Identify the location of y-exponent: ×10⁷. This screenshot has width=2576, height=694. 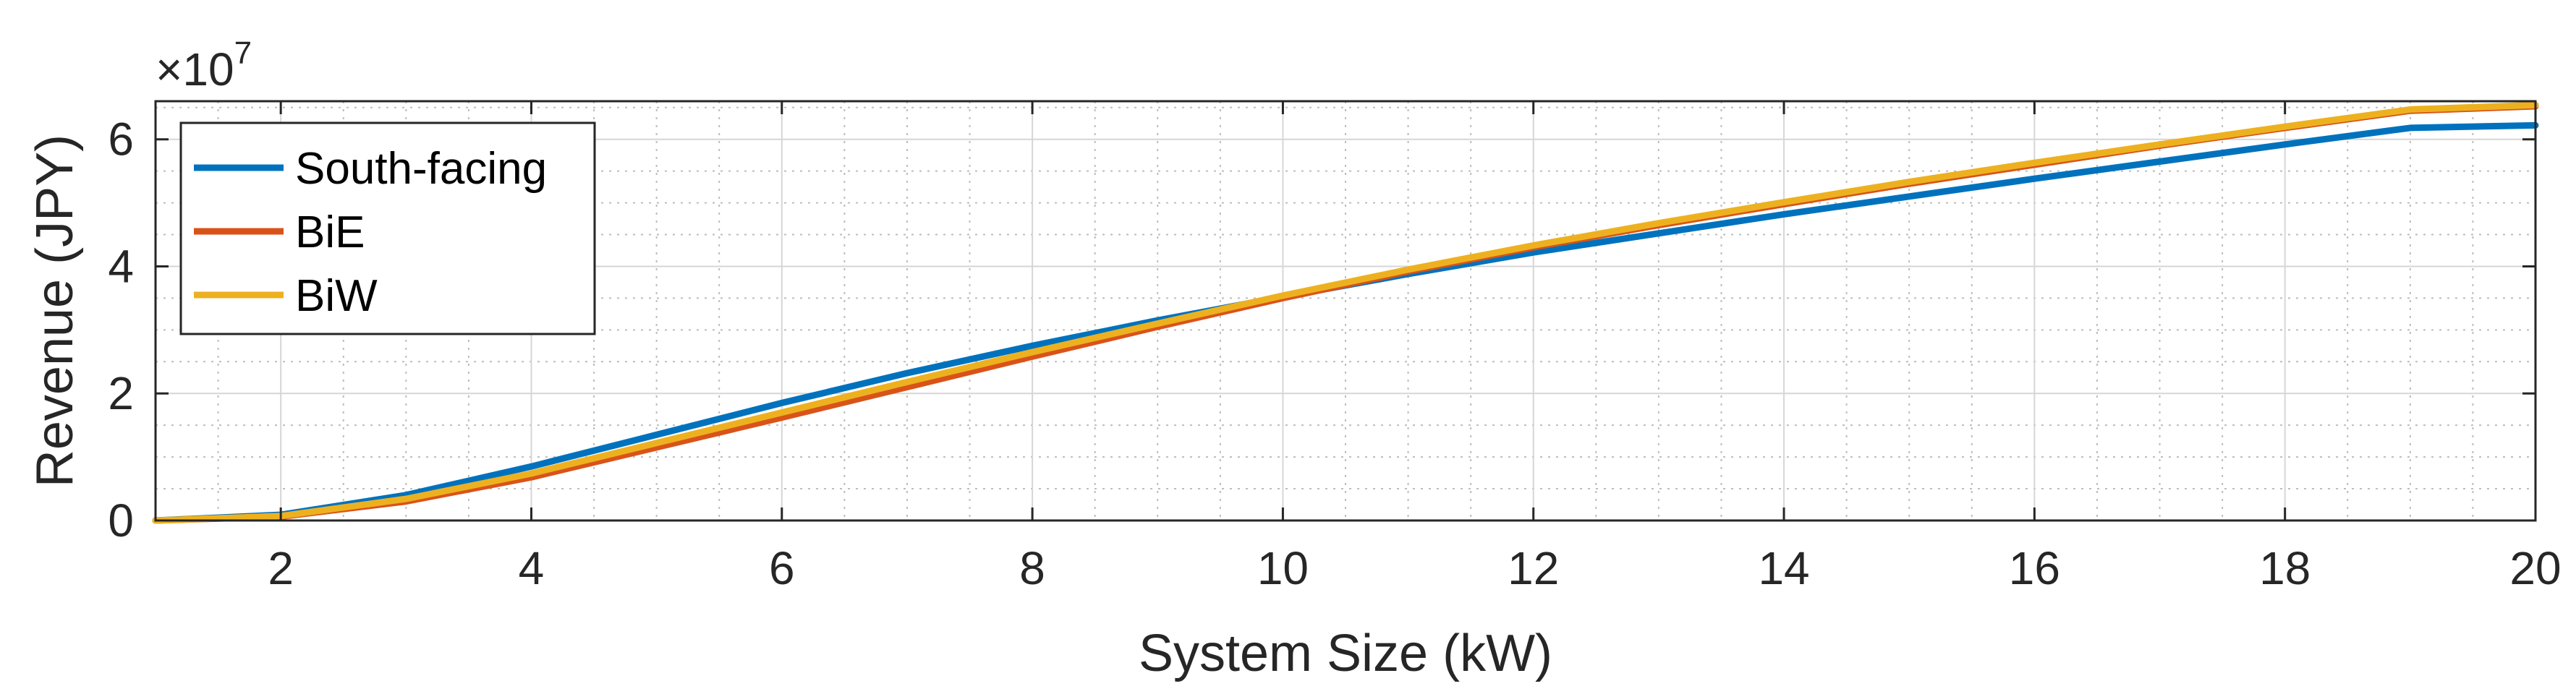
(204, 65).